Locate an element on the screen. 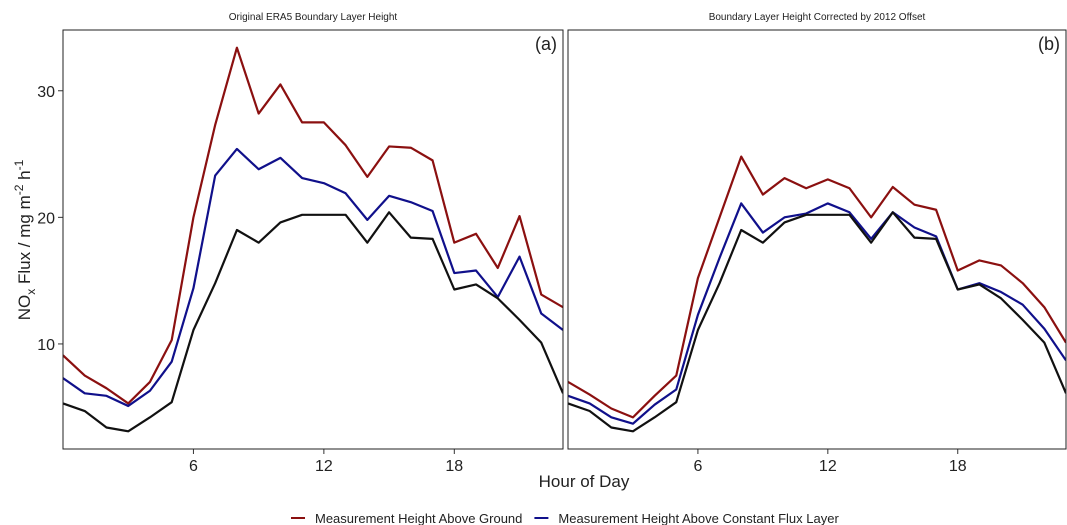  panel-title: Original ERA5 Boundary Layer Height is located at coordinates (313, 17).